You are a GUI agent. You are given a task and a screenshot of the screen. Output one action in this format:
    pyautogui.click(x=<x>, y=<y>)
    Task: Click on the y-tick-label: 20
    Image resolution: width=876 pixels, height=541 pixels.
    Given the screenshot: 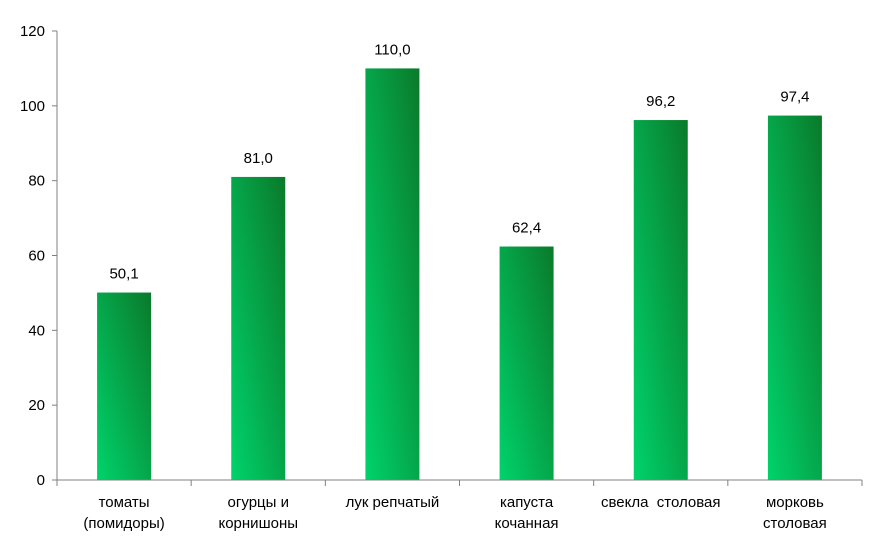 What is the action you would take?
    pyautogui.click(x=36, y=405)
    